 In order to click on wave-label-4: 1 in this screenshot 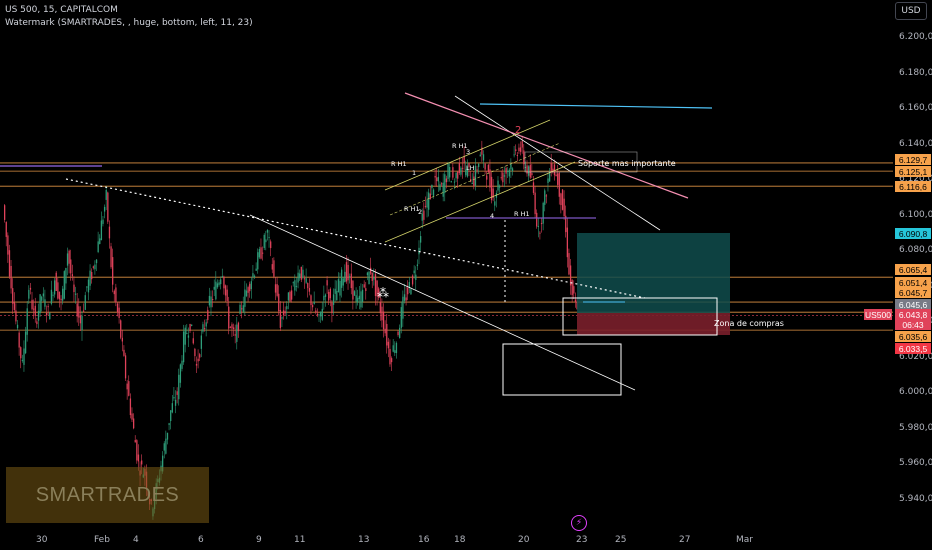, I will do `click(414, 173)`.